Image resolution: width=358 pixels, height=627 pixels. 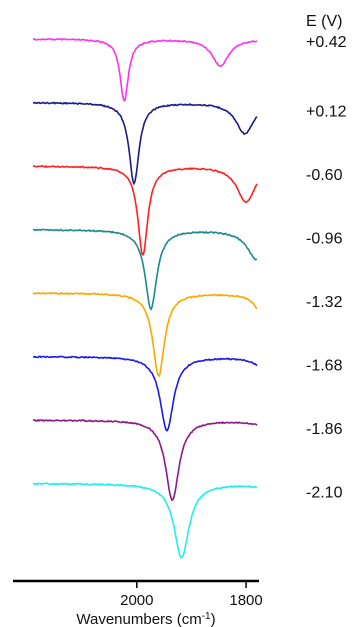 I want to click on potential-label-1: +0.42, so click(x=326, y=42).